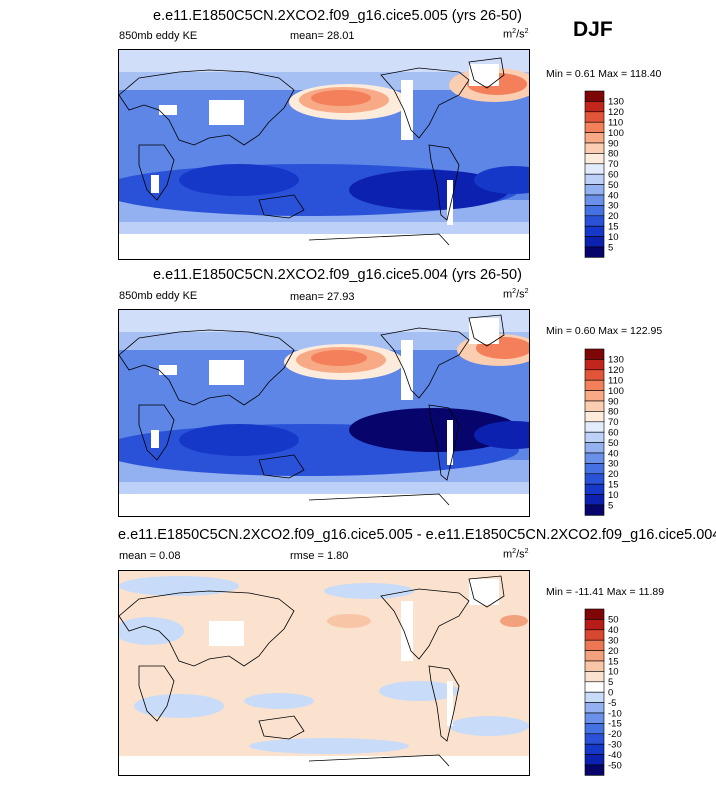 Image resolution: width=716 pixels, height=786 pixels. Describe the element at coordinates (312, 671) in the screenshot. I see `panel-3-coastlines` at that location.